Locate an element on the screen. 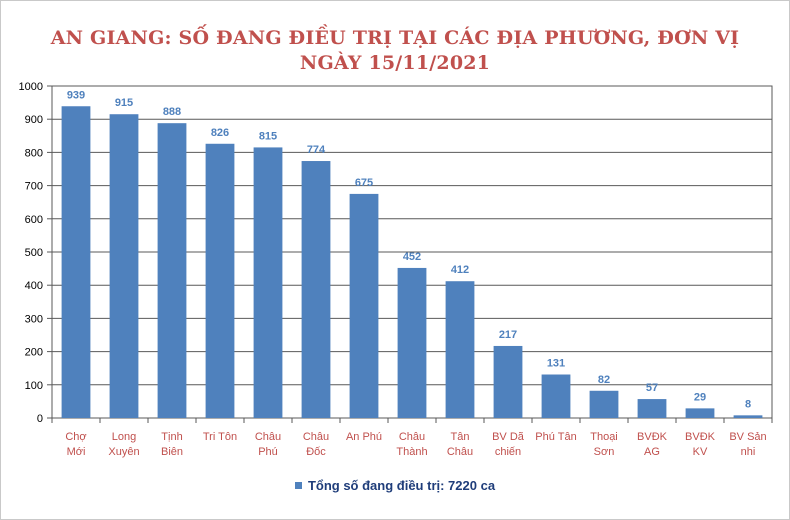 The height and width of the screenshot is (520, 790). y-tick-label: 800 is located at coordinates (34, 153).